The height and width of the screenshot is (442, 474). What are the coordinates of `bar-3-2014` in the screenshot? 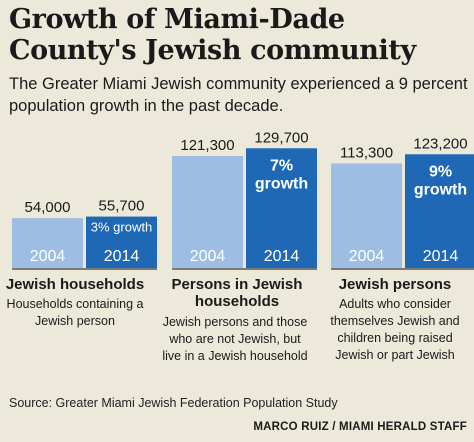 It's located at (439, 211).